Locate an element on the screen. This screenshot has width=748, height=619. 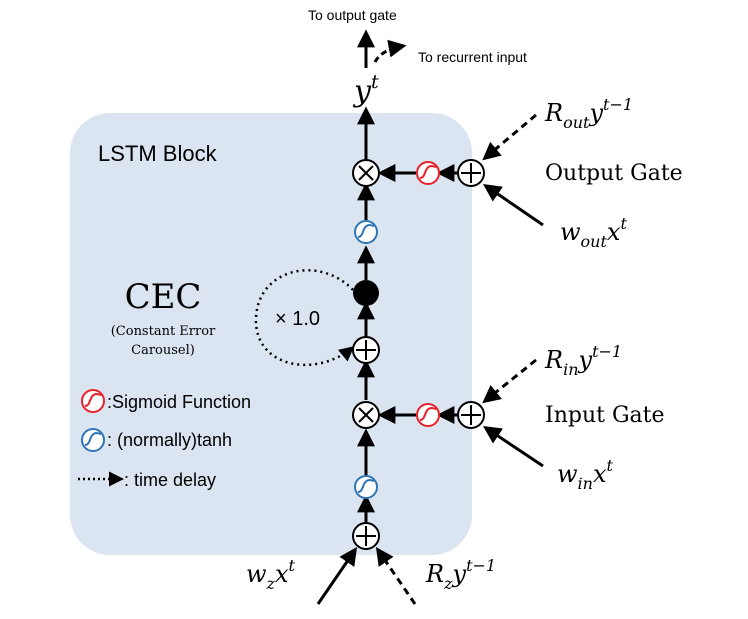
input-gate-sigmoid is located at coordinates (428, 415).